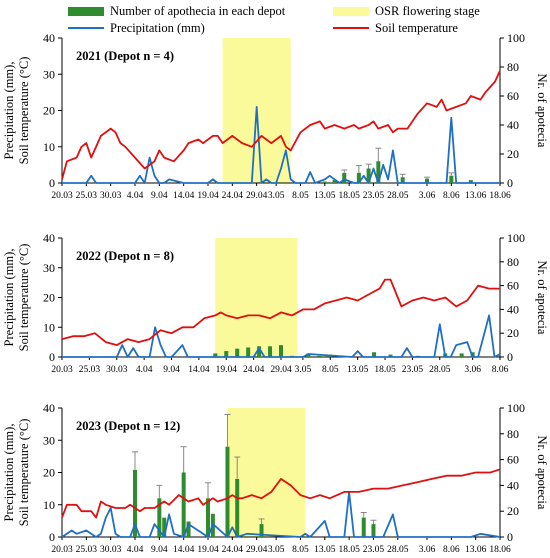  What do you see at coordinates (349, 196) in the screenshot?
I see `panel-1-xtick-label: 18.05` at bounding box center [349, 196].